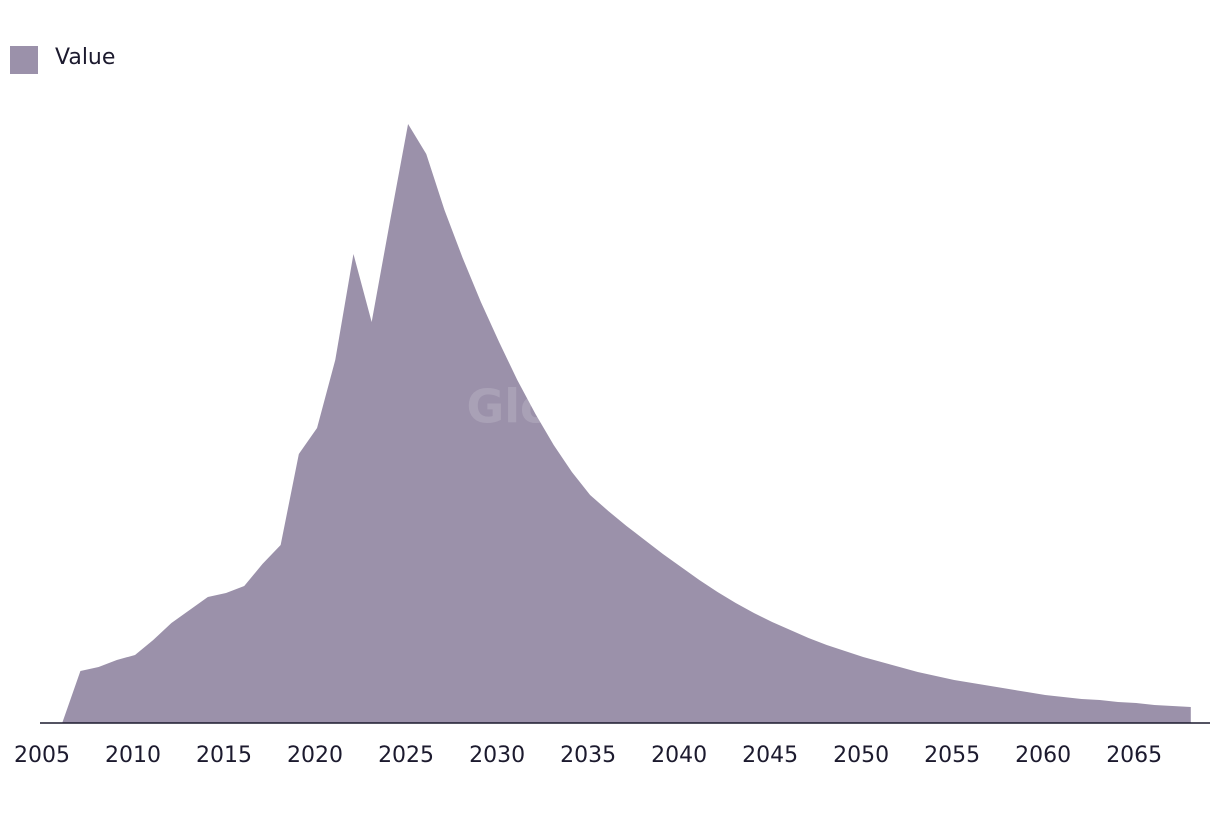  What do you see at coordinates (861, 755) in the screenshot?
I see `x-tick-label: 2050` at bounding box center [861, 755].